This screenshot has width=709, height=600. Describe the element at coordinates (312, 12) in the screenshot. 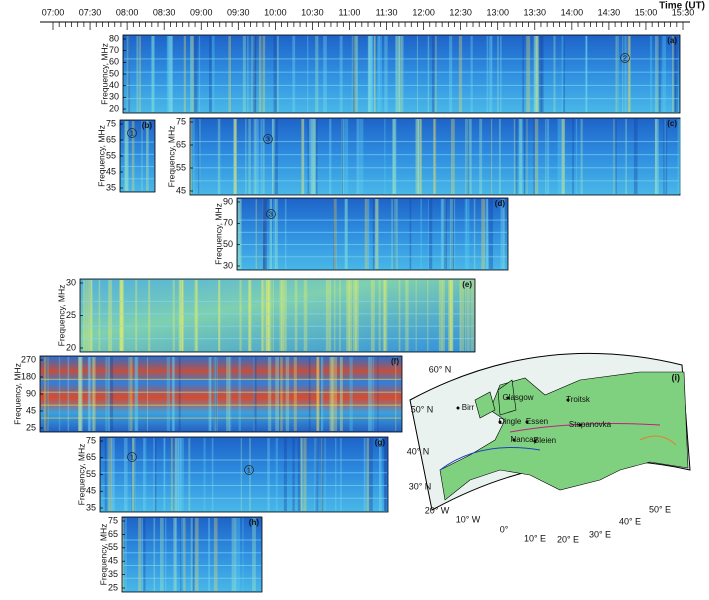

I see `time-tick-label: 10:30` at that location.